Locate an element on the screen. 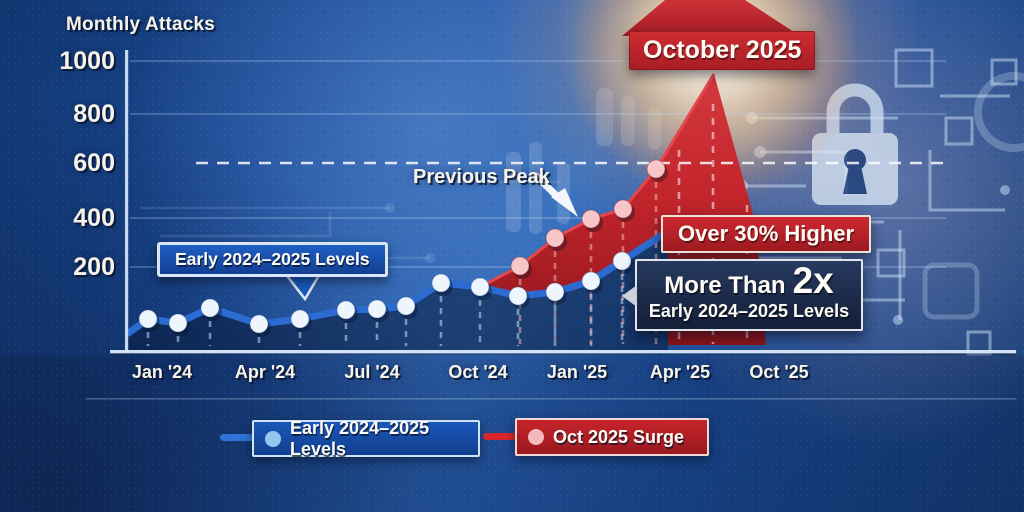 This screenshot has width=1024, height=512. legend-blue-label: Early 2024–2025 Levels is located at coordinates (360, 438).